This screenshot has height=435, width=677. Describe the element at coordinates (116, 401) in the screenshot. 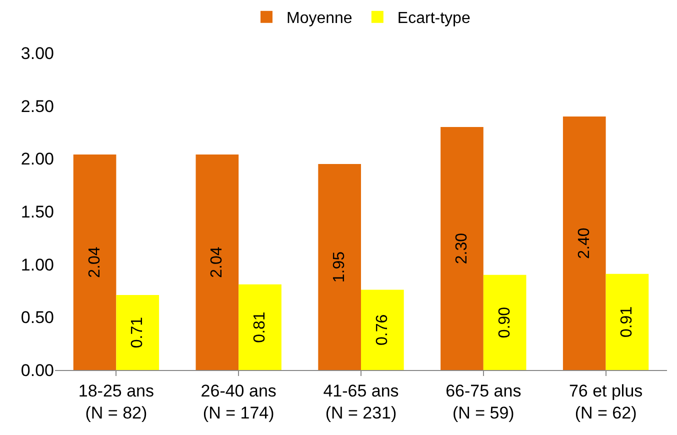

I see `x-tick-label: 18-25 ans (N = 82)` at that location.